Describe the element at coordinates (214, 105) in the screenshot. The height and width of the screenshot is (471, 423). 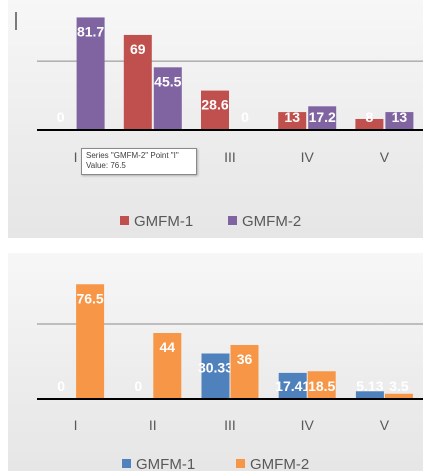
I see `data-label: 28.6` at that location.